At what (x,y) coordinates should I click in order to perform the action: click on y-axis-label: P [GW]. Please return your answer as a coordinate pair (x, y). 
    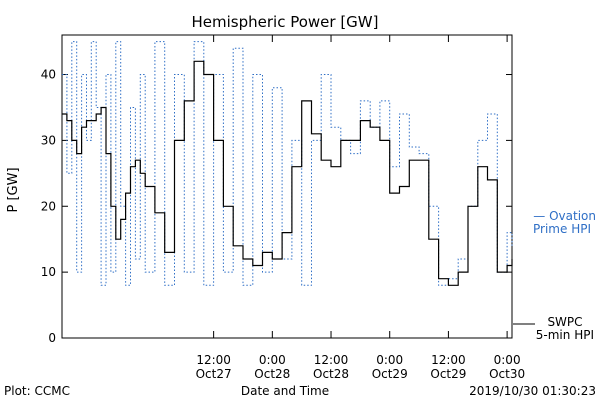
    Looking at the image, I should click on (13, 189).